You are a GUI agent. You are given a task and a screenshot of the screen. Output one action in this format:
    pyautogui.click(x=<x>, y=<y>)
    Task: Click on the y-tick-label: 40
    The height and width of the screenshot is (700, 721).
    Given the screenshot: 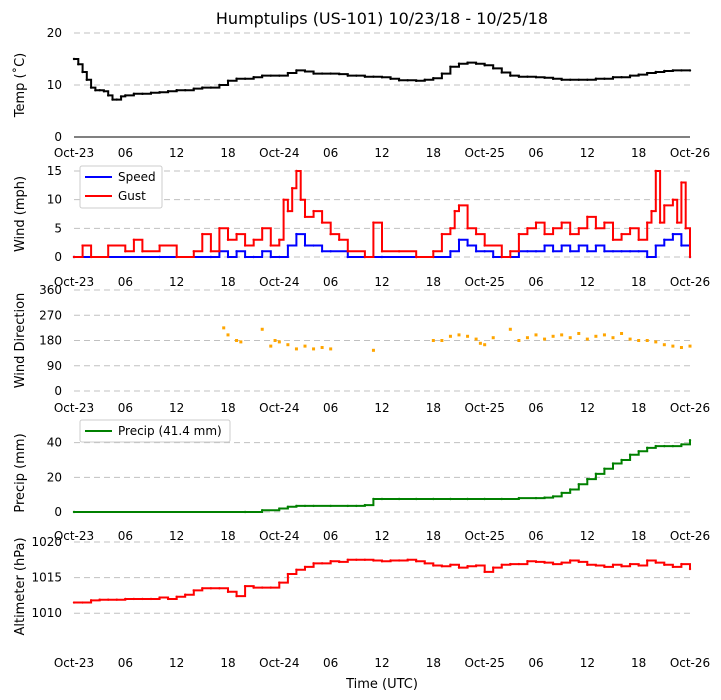 What is the action you would take?
    pyautogui.click(x=54, y=443)
    